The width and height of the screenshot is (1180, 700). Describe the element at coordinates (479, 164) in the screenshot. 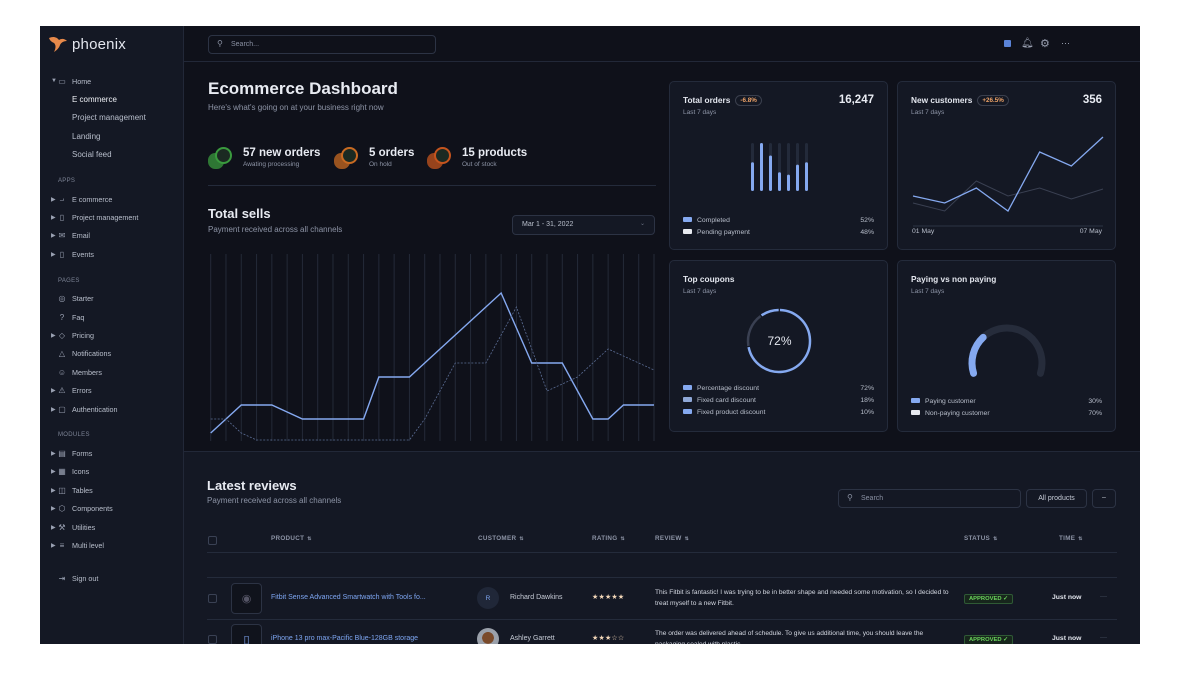

I see `stat-description: Out of stock` at that location.